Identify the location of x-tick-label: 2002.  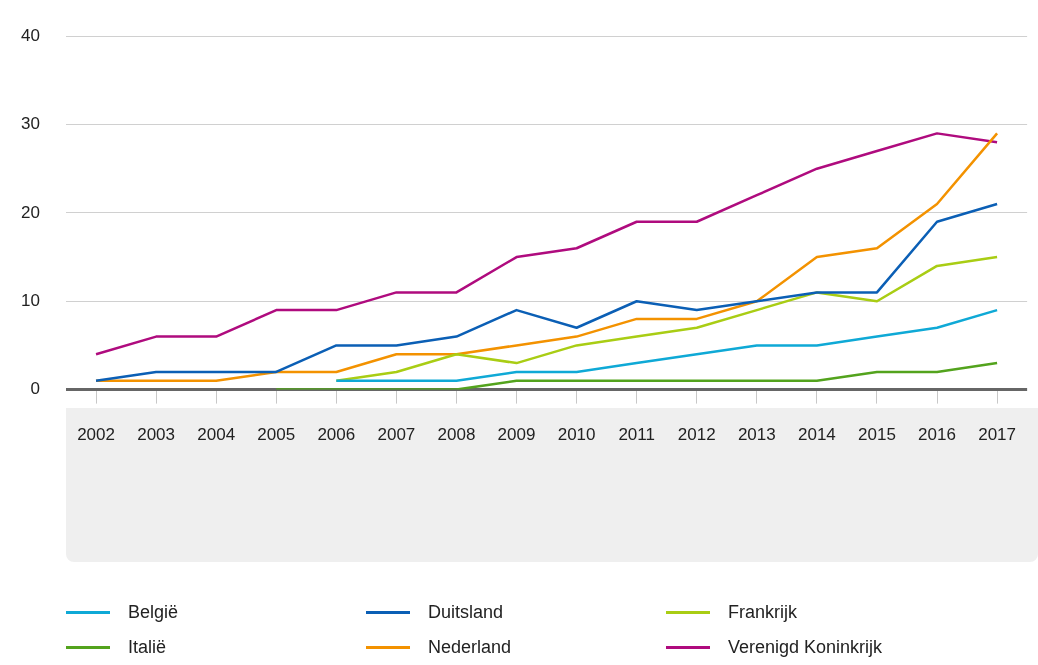
(96, 435).